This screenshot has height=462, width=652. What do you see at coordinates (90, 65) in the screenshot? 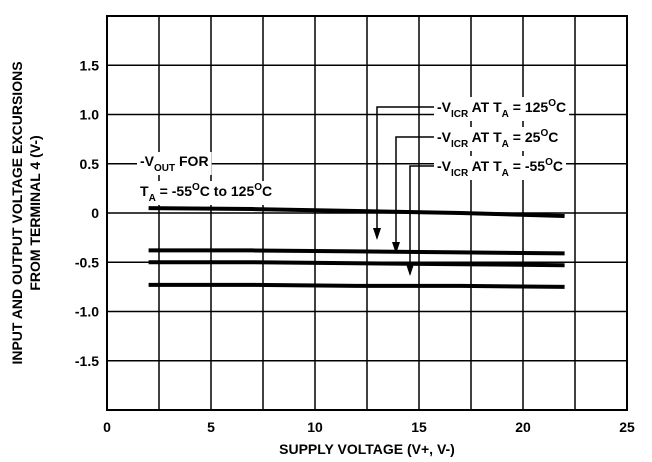
I see `y-tick-label: 1.5` at bounding box center [90, 65].